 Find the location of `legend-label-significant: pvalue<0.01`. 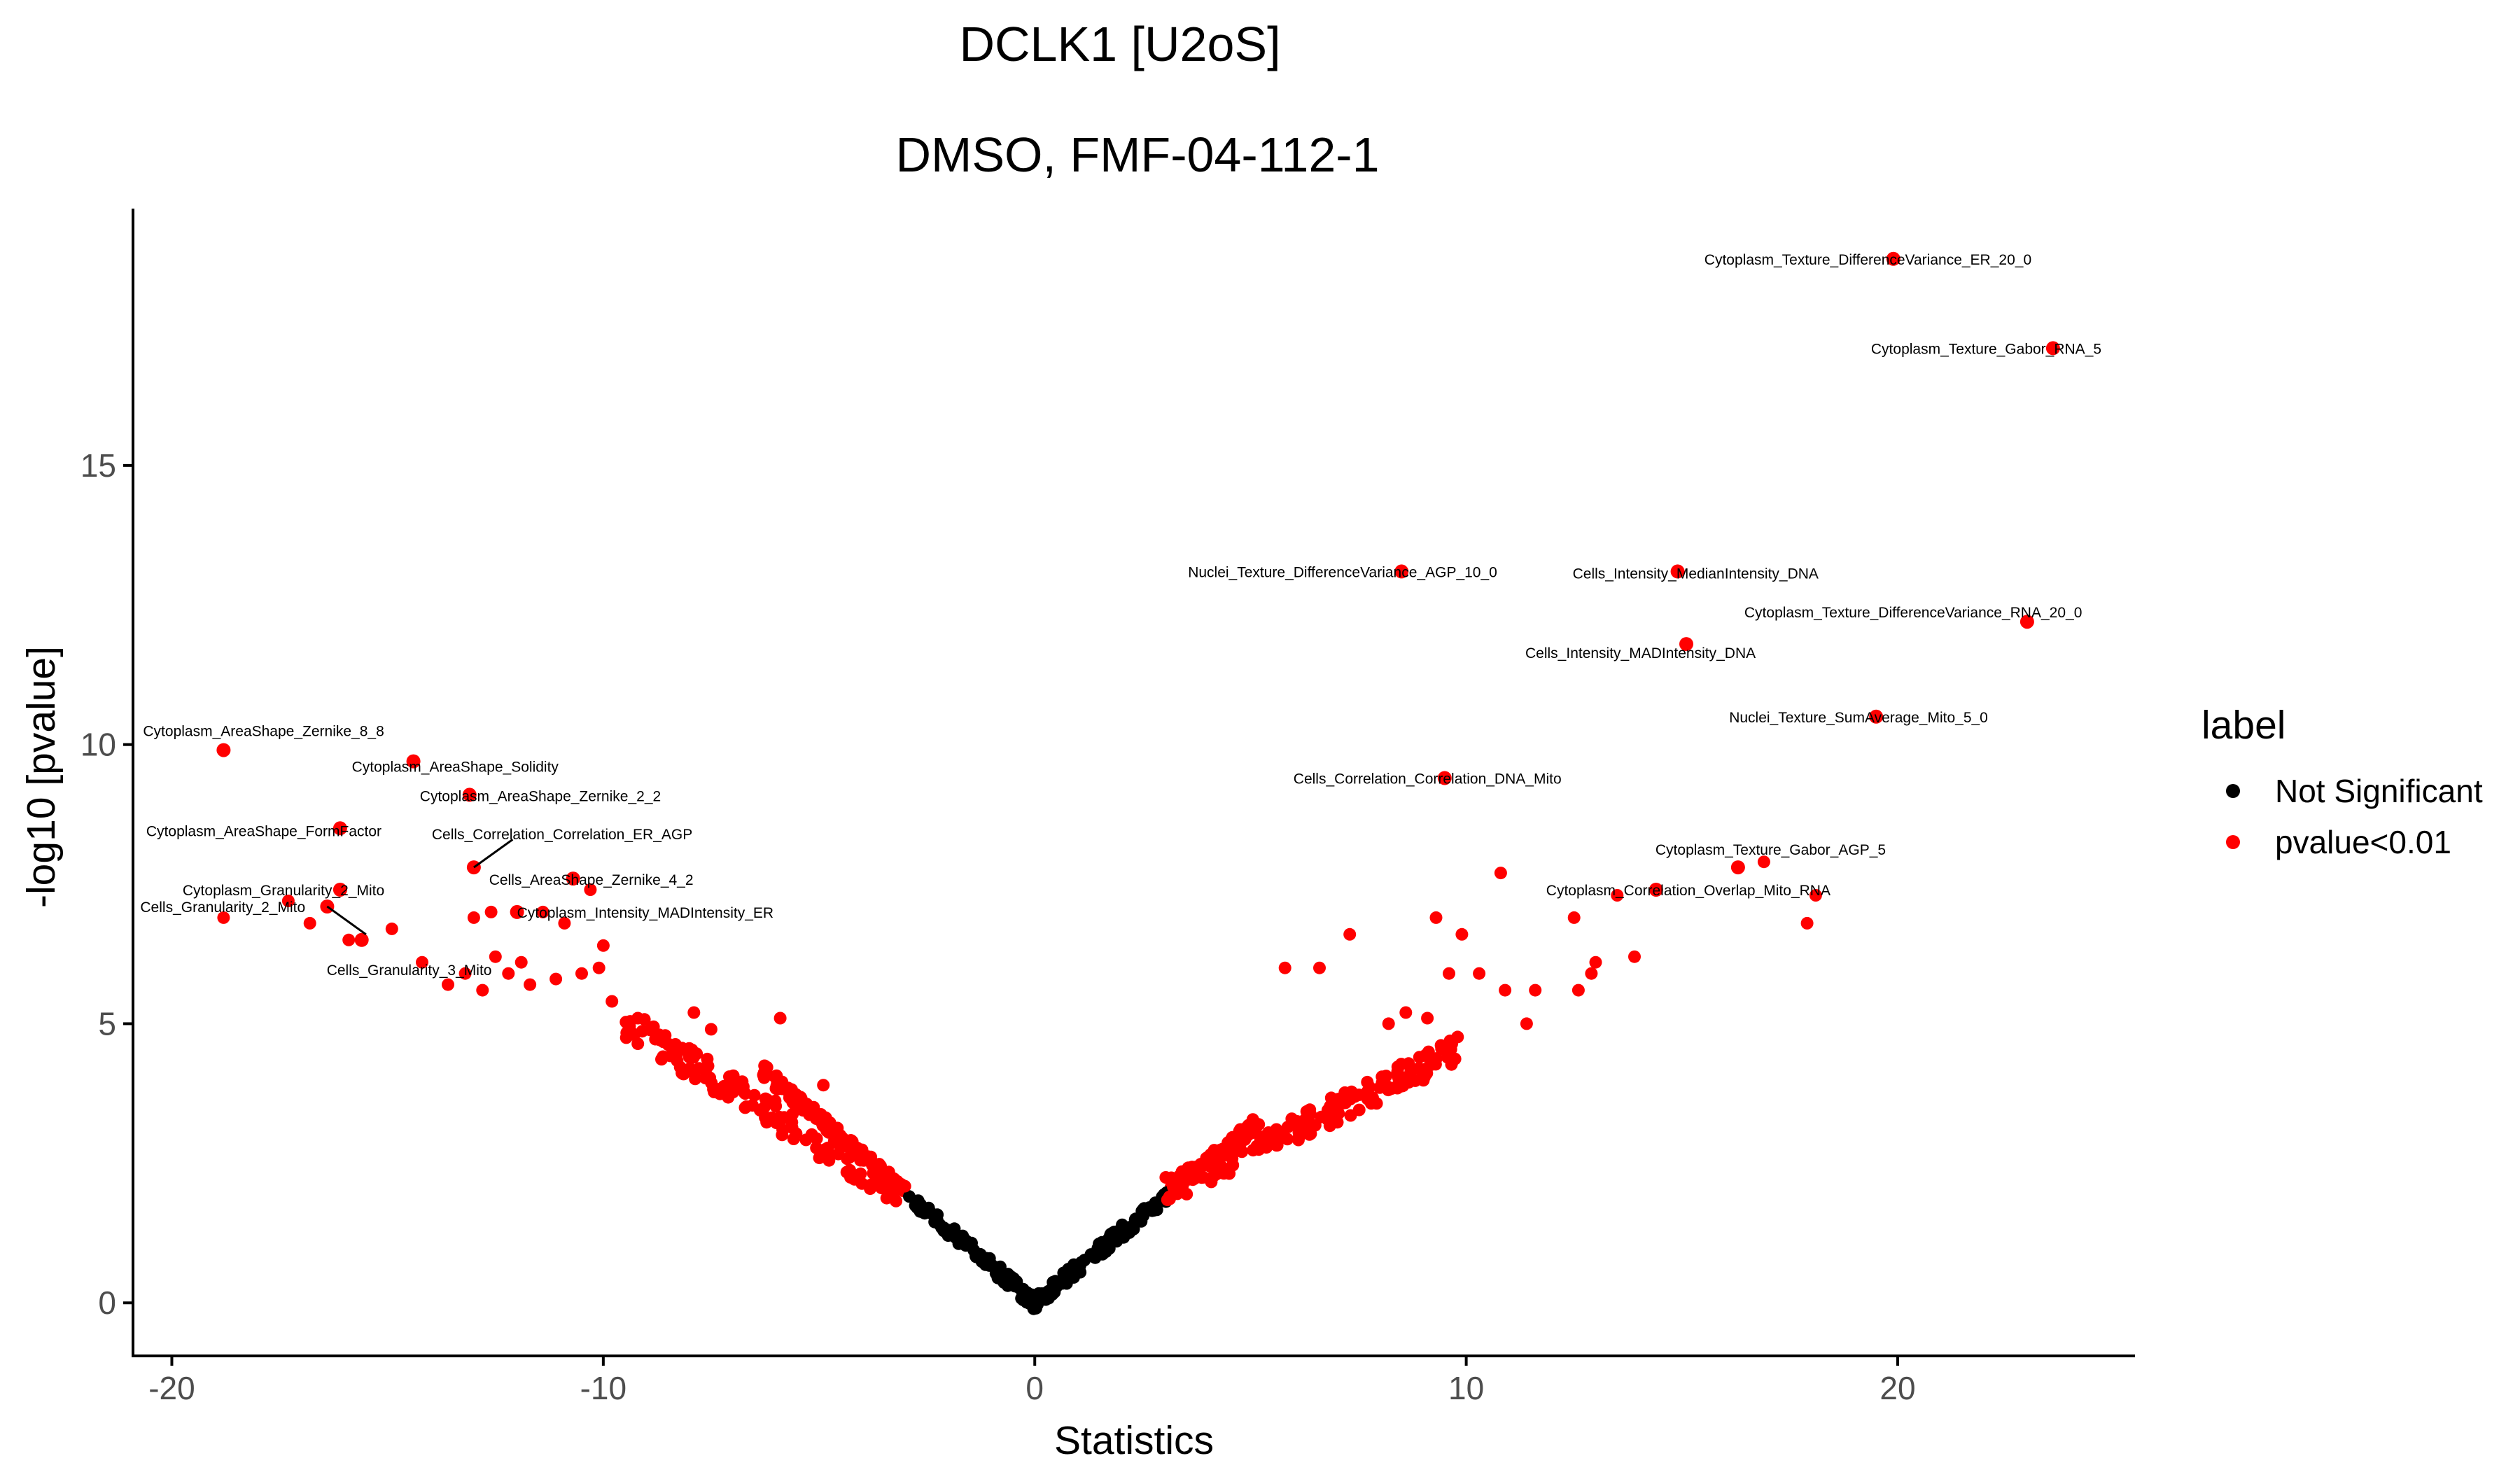

legend-label-significant: pvalue<0.01 is located at coordinates (2363, 842).